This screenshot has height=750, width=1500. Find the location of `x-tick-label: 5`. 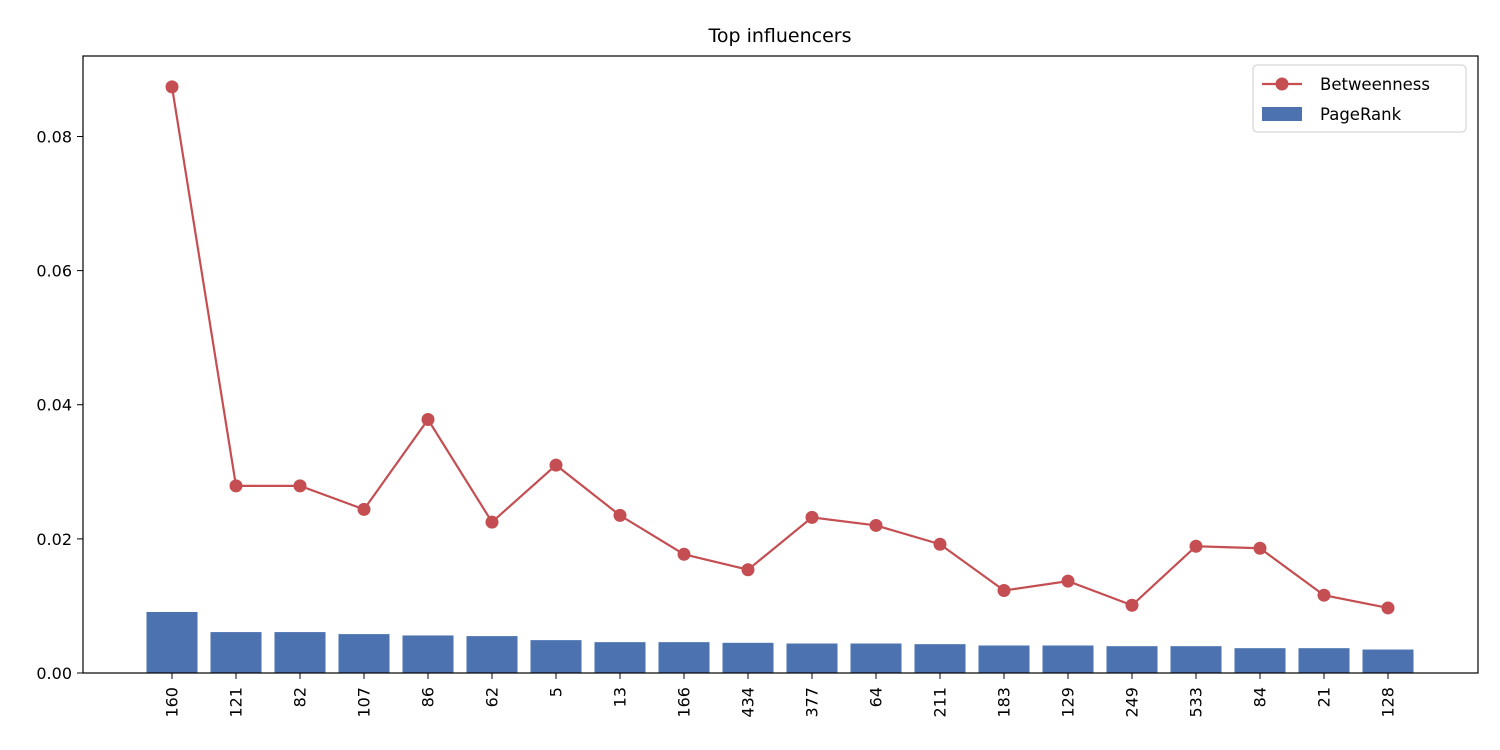

x-tick-label: 5 is located at coordinates (556, 692).